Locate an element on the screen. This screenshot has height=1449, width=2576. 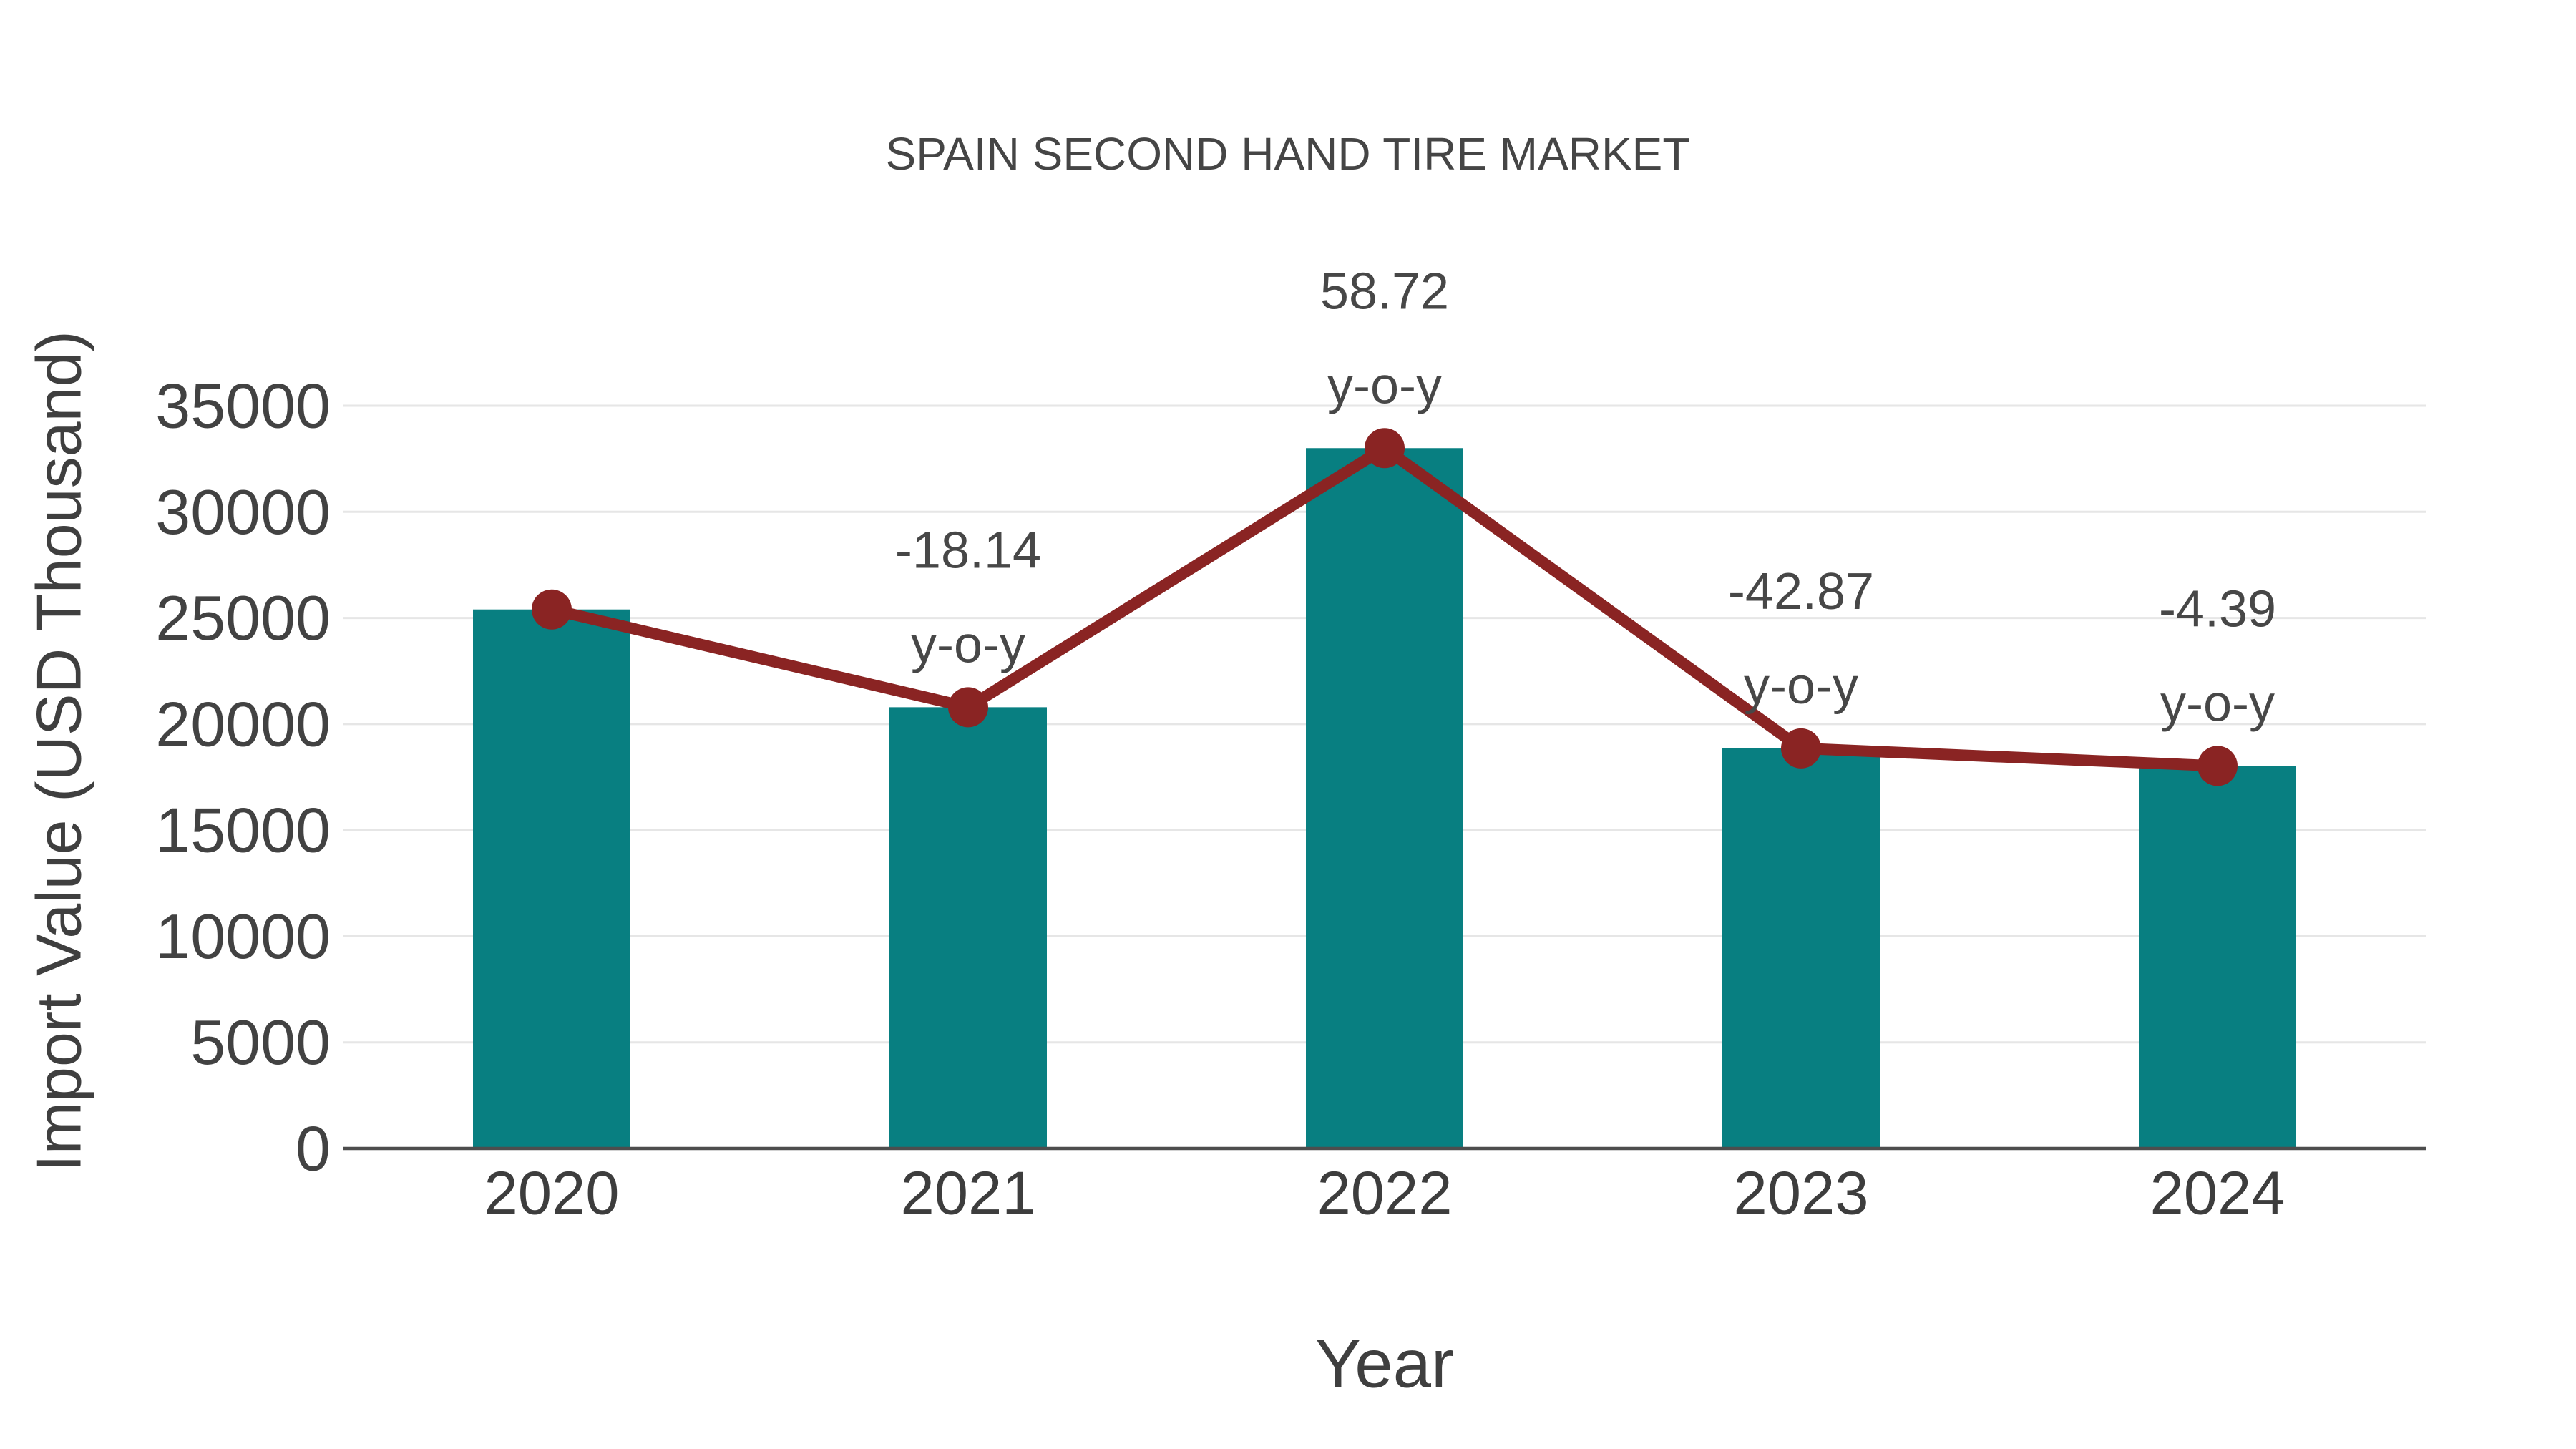
annotation-yoy-2023: y-o-y is located at coordinates (1801, 686).